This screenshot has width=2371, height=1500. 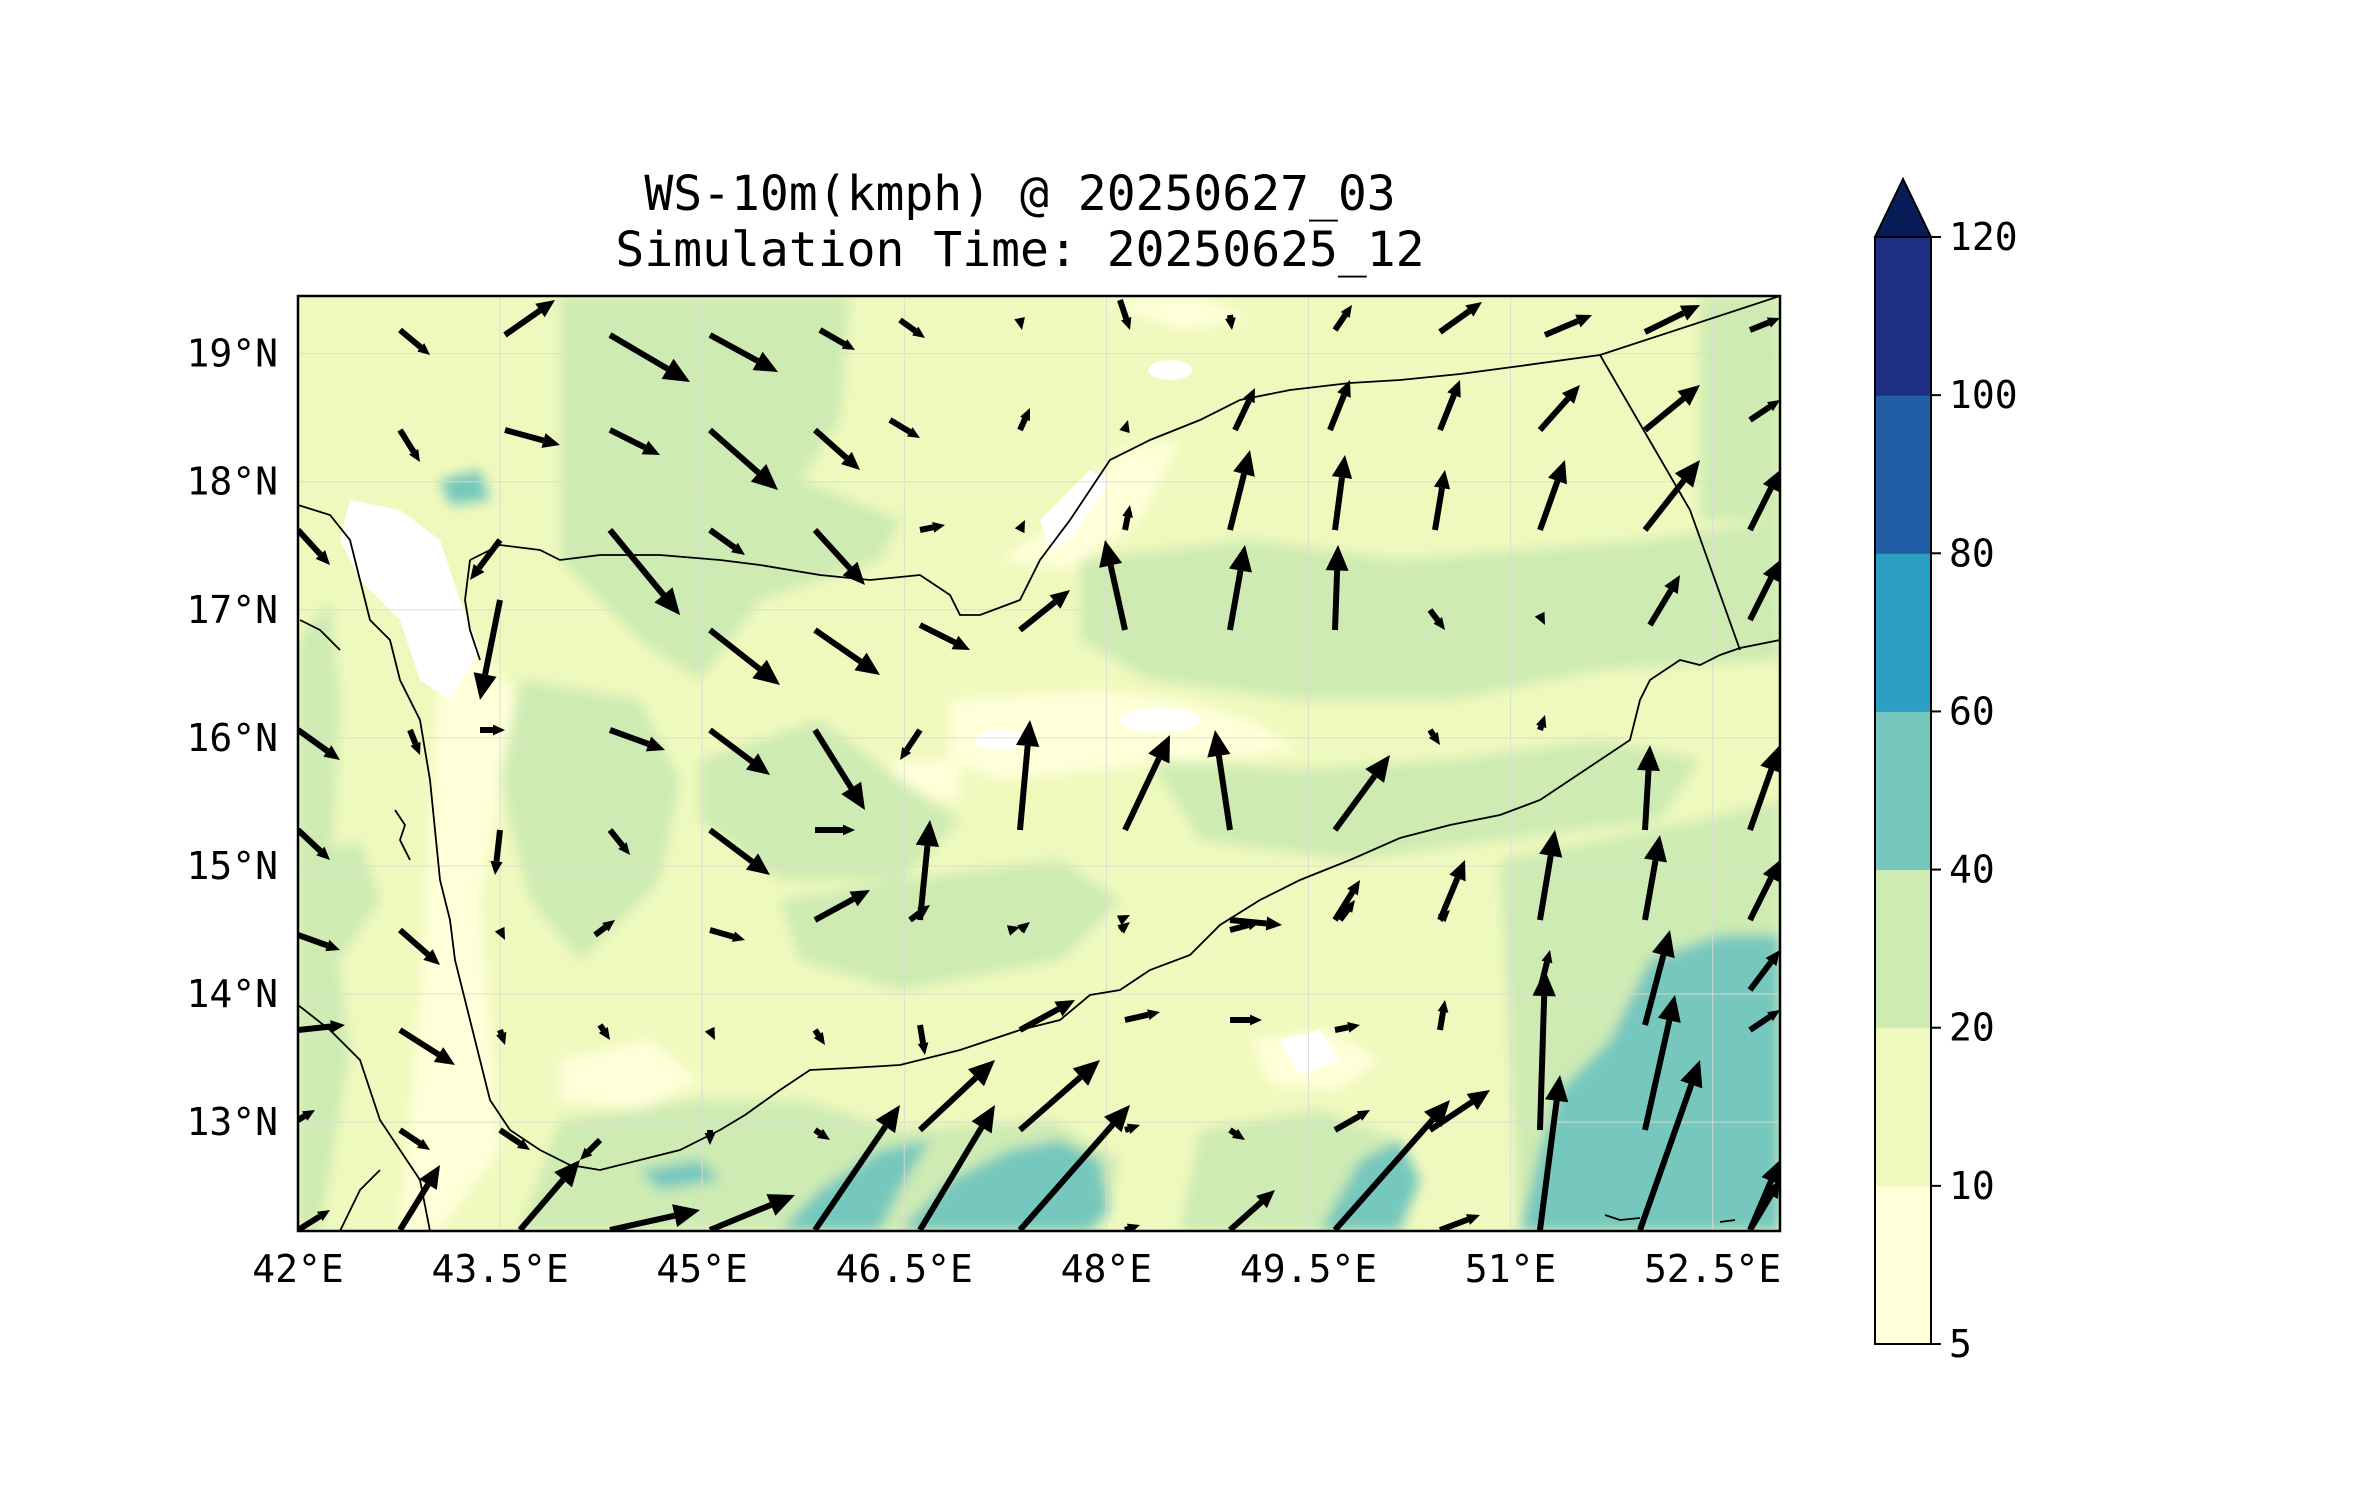 I want to click on latitude-ticks: 19°N 18°N 17°N 16°N 15°N 14°N 13°N, so click(x=232, y=738).